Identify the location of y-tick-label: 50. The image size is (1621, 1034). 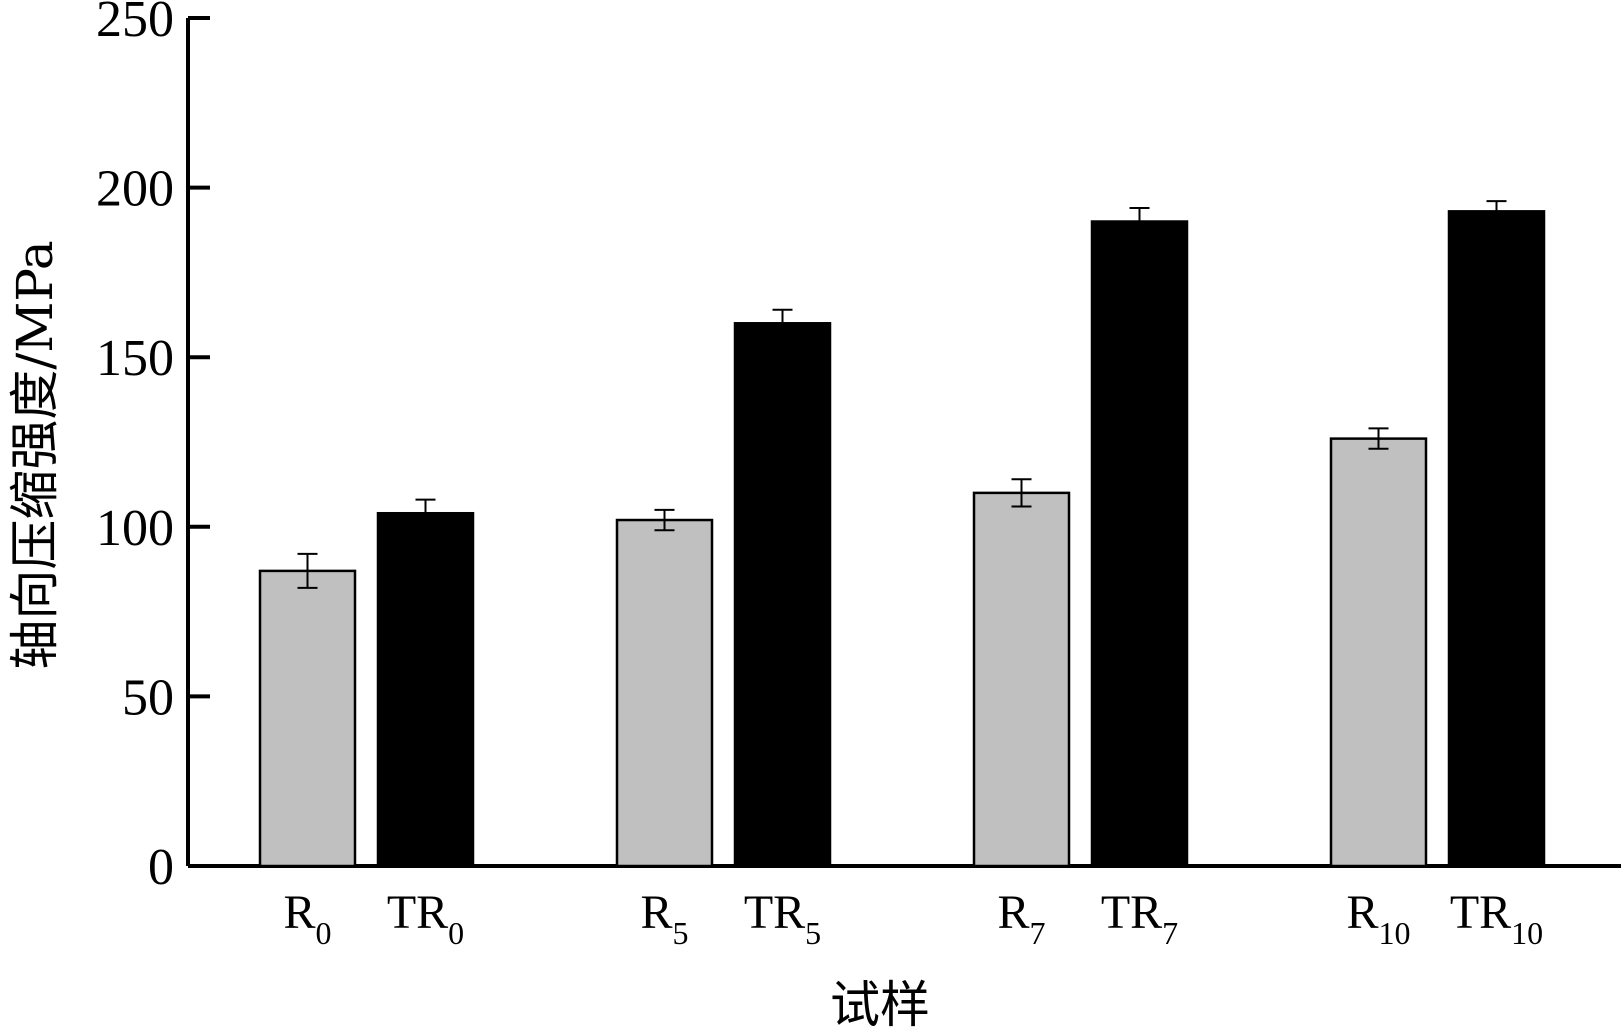
(148, 697).